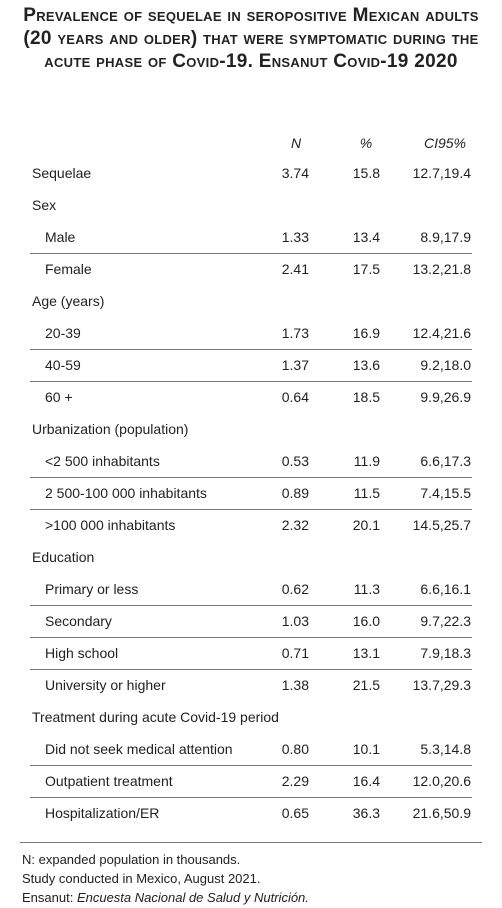 The height and width of the screenshot is (908, 502). Describe the element at coordinates (63, 365) in the screenshot. I see `row-label: 40-59` at that location.